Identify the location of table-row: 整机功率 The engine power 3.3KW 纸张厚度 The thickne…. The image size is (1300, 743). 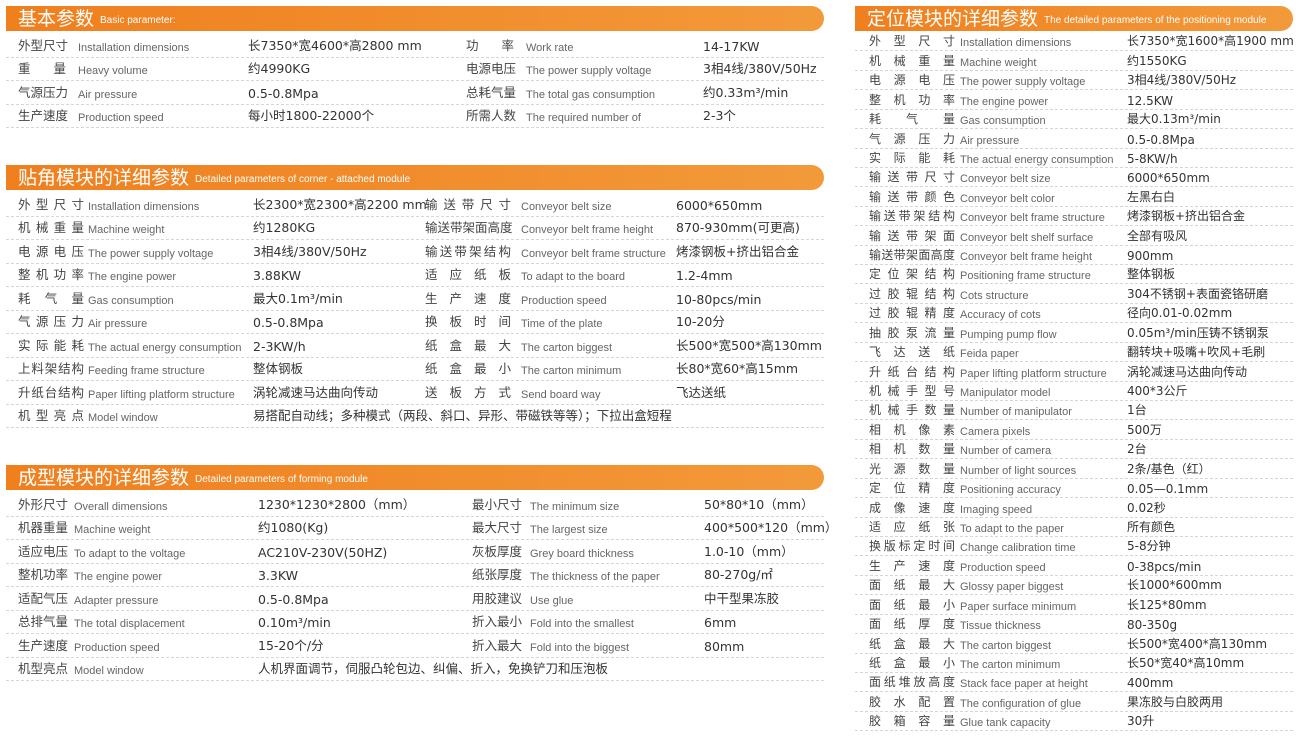
(415, 575).